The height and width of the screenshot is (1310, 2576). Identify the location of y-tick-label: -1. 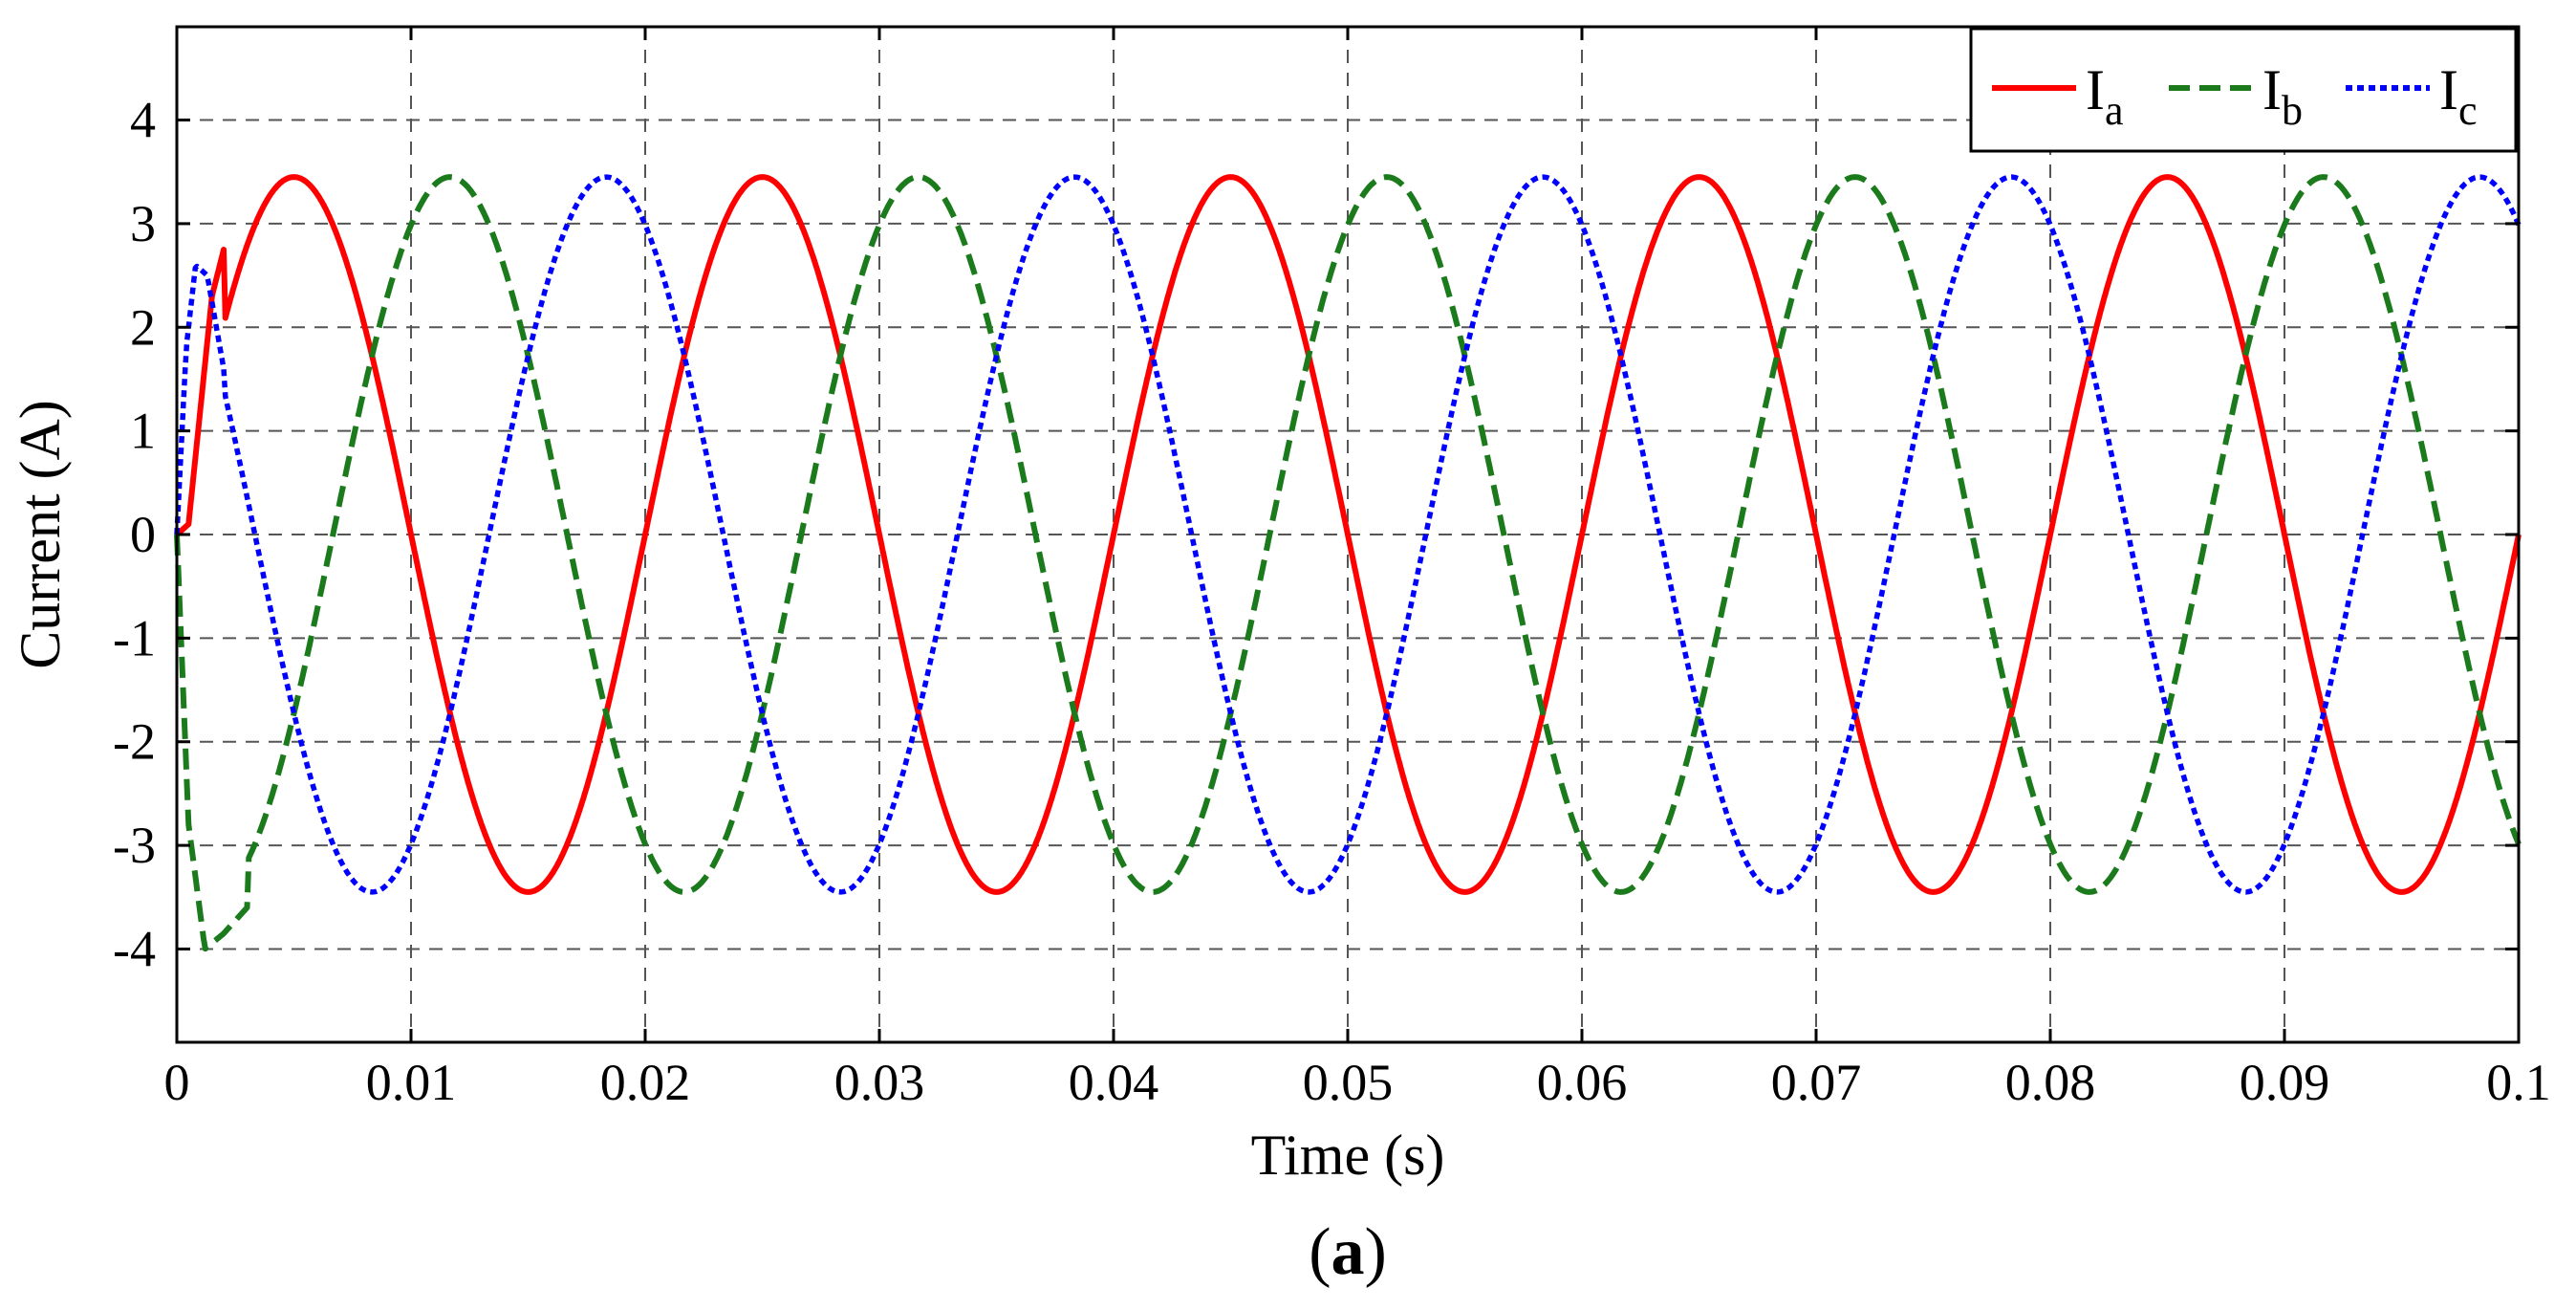
(134, 638).